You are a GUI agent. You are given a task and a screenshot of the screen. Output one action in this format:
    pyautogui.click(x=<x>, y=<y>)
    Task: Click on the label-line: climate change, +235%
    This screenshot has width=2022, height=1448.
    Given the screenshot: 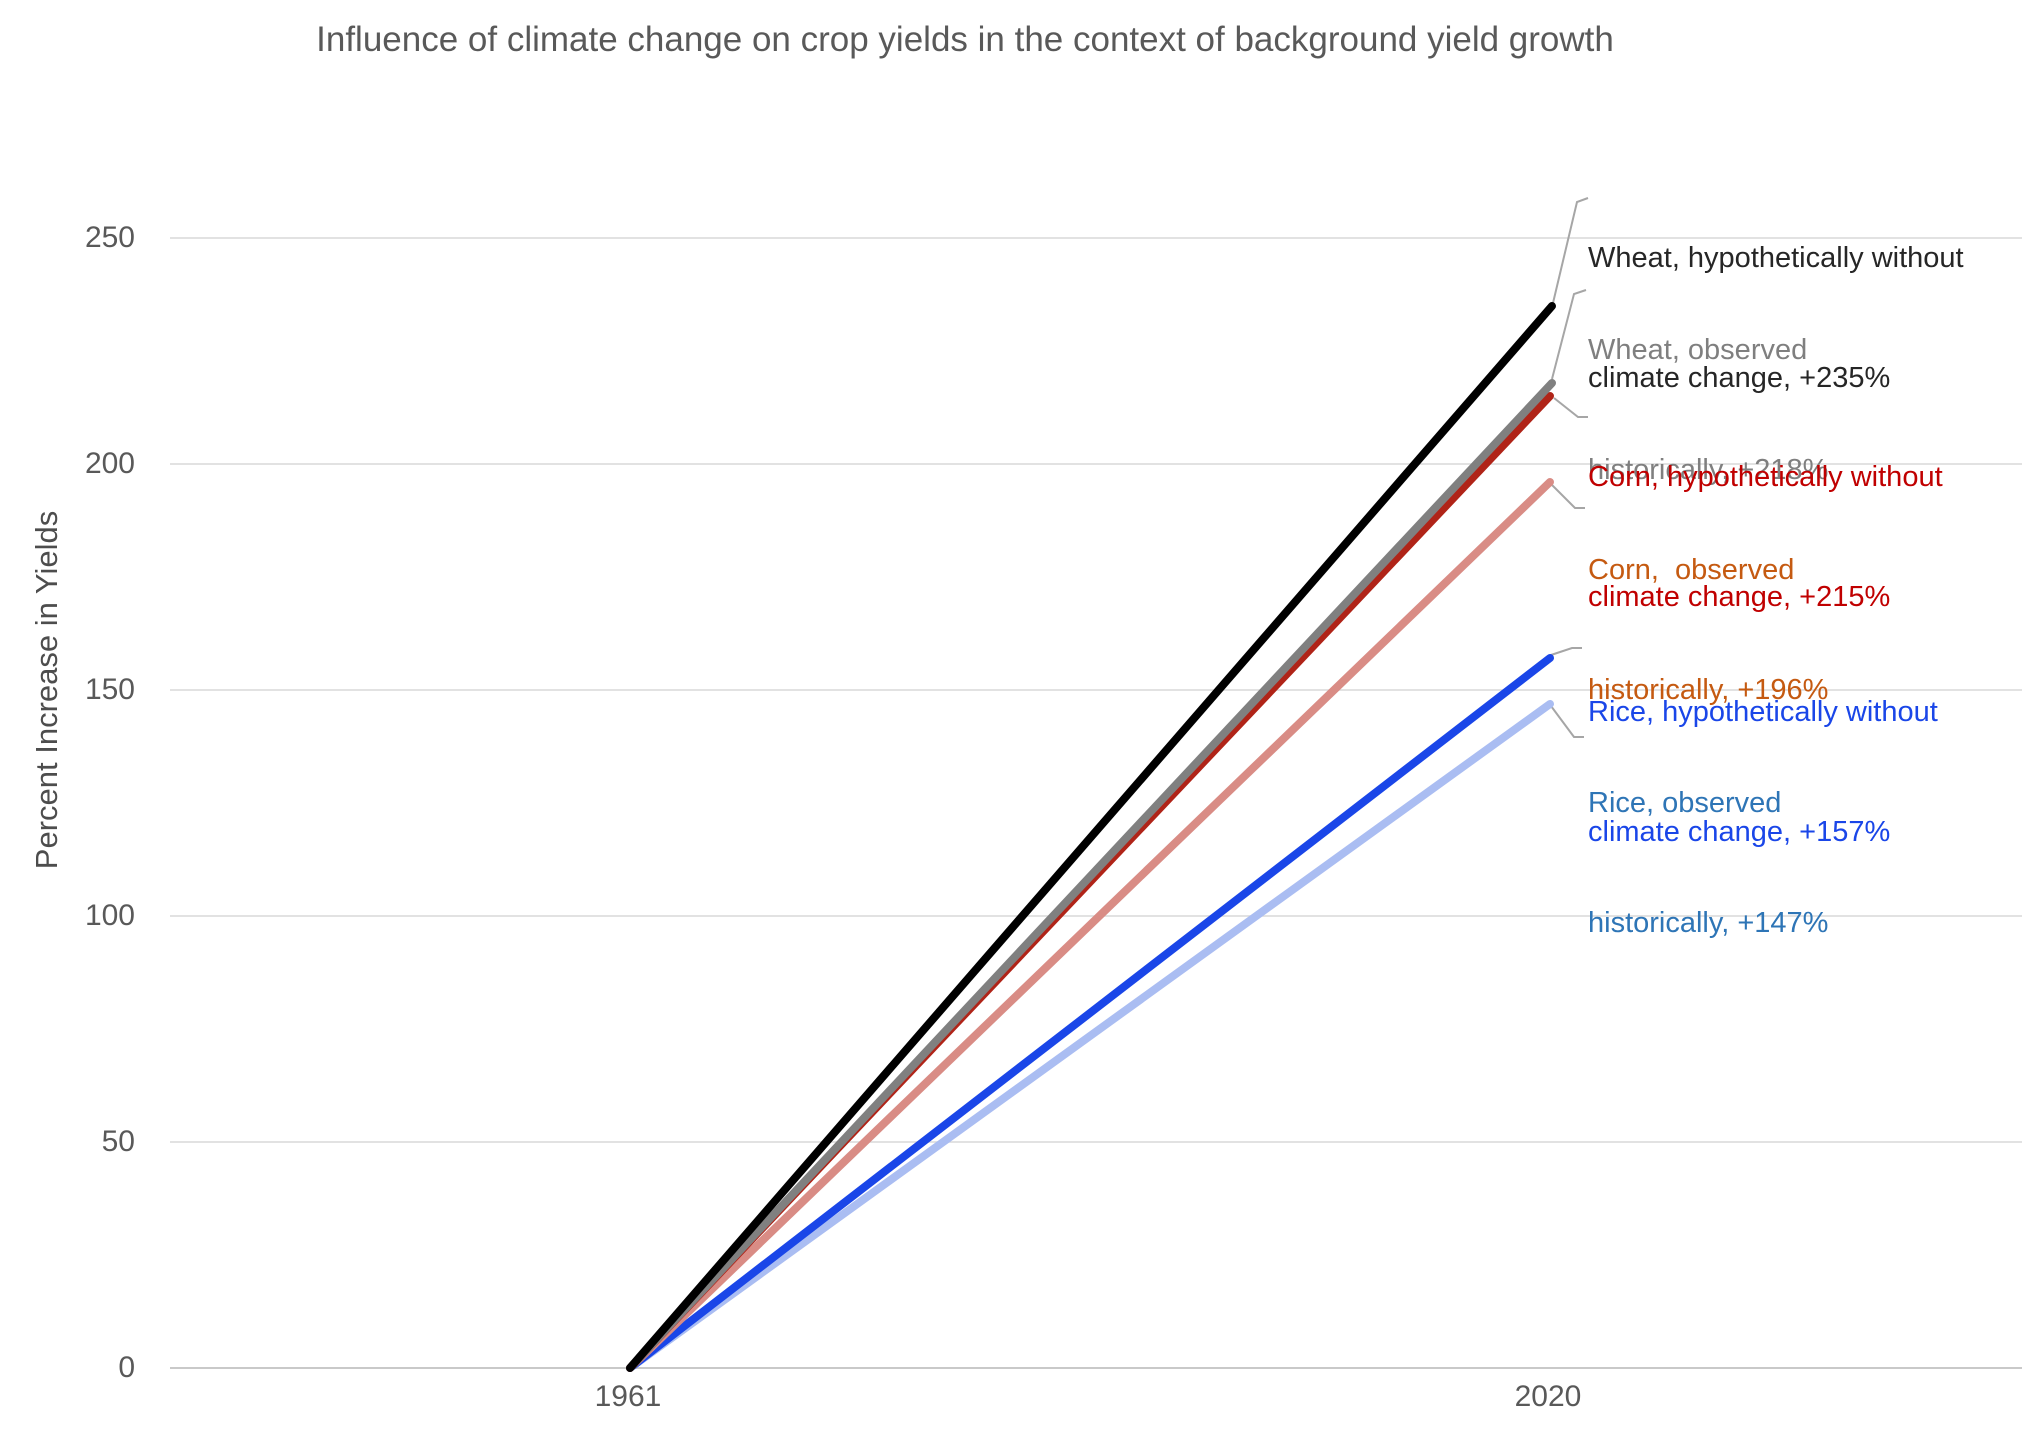 What is the action you would take?
    pyautogui.click(x=1739, y=378)
    